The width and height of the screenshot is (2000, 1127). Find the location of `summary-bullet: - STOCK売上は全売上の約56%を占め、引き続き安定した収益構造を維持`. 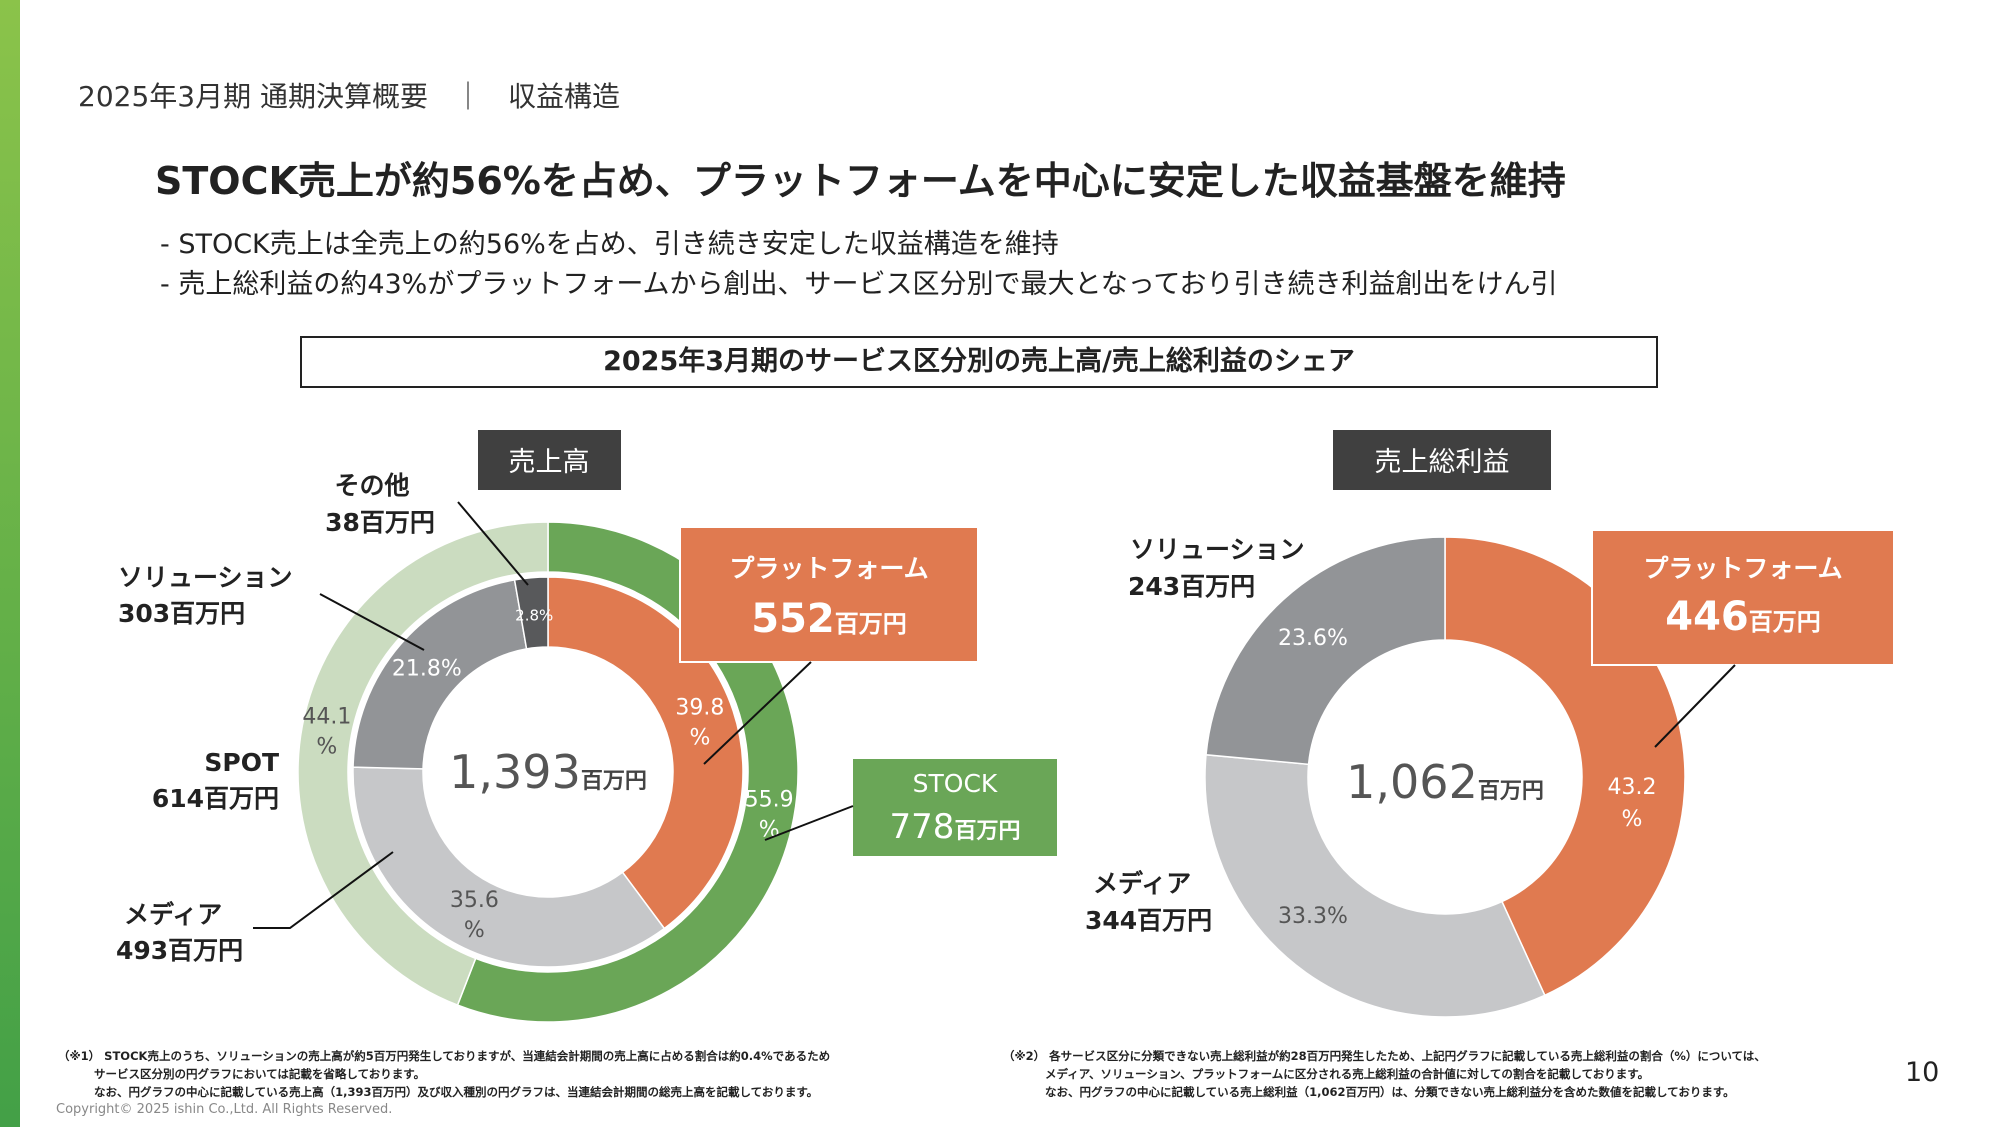

summary-bullet: - STOCK売上は全売上の約56%を占め、引き続き安定した収益構造を維持 is located at coordinates (609, 244).